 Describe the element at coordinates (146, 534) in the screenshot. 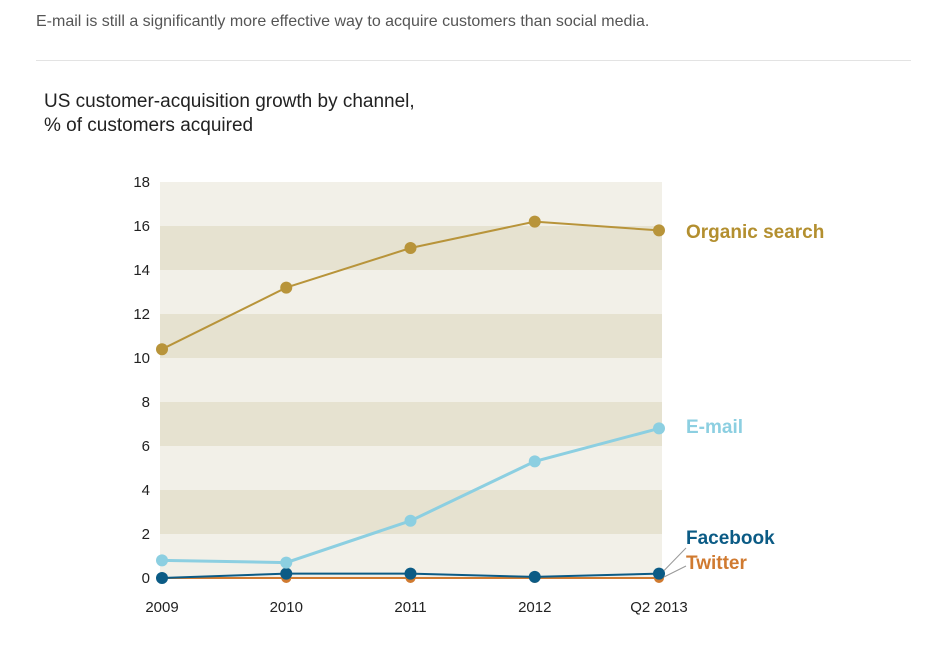

I see `y-tick-label: 2` at that location.